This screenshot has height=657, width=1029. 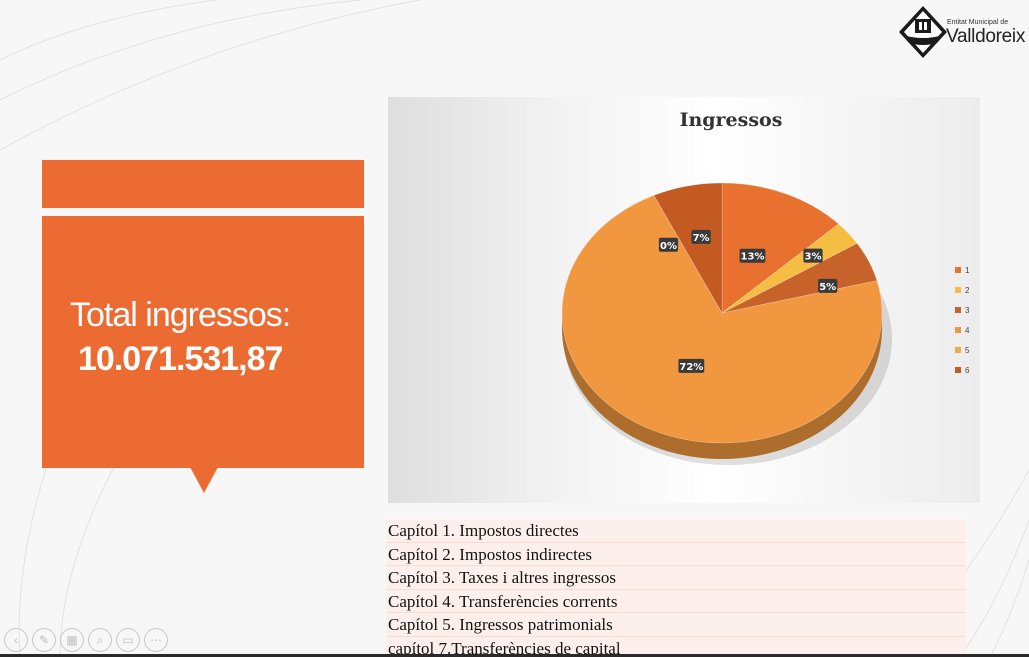 I want to click on total-callout, so click(x=203, y=342).